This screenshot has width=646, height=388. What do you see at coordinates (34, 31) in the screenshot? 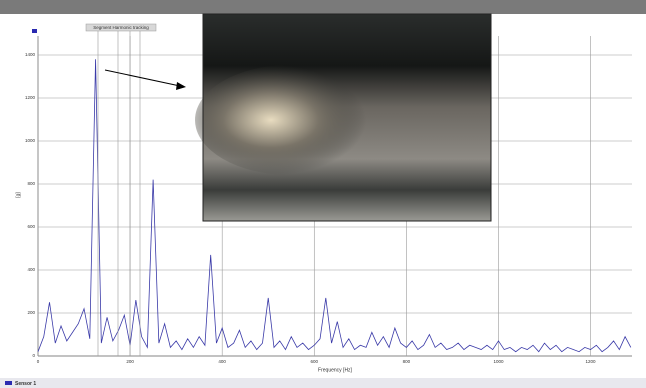
I see `legend-icon` at bounding box center [34, 31].